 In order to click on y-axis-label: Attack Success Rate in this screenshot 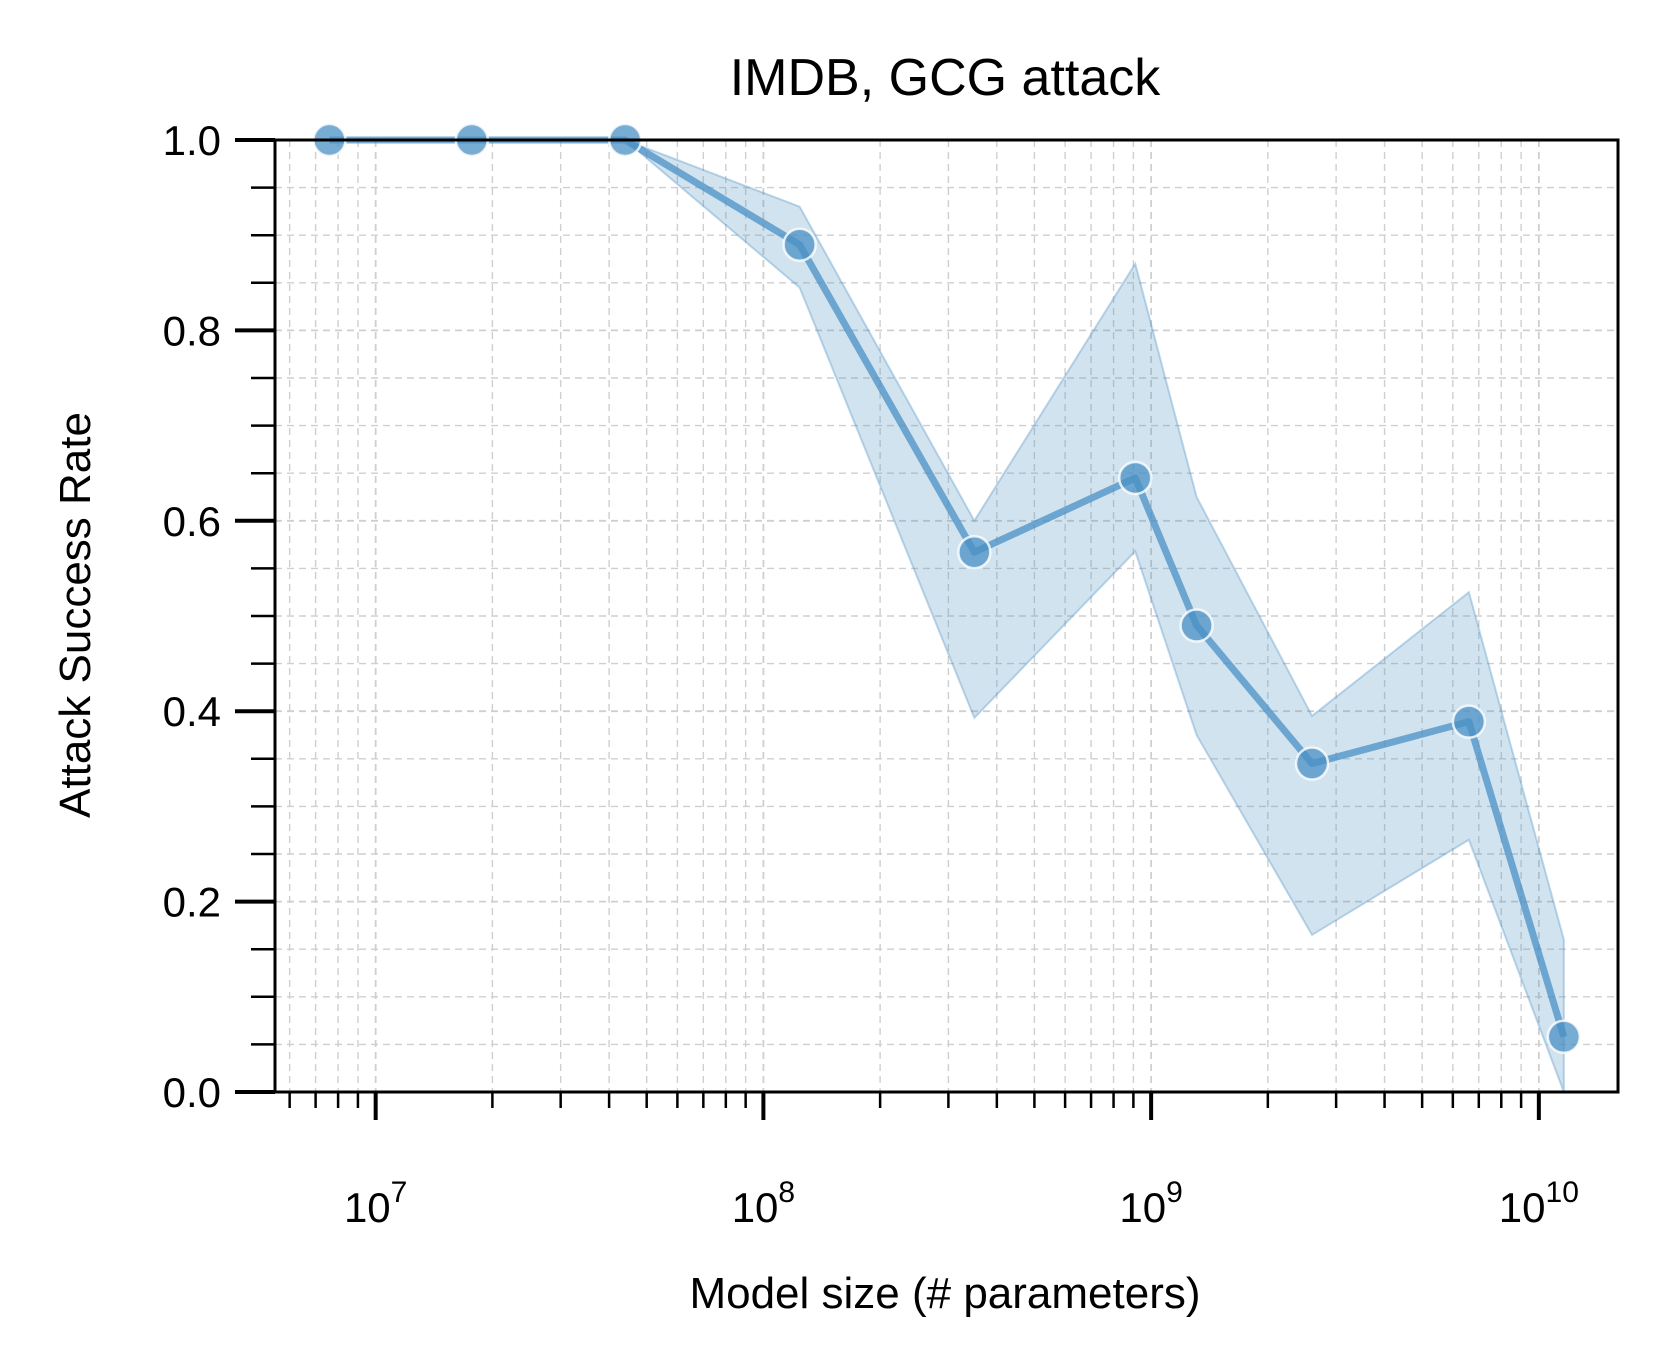, I will do `click(75, 615)`.